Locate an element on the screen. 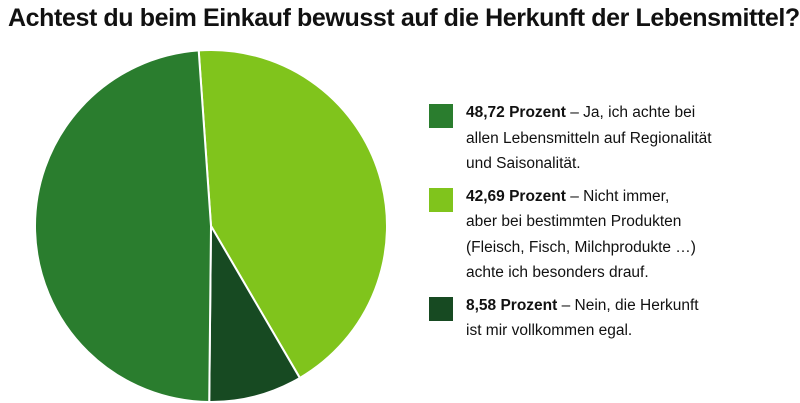 The image size is (800, 403). legend-text-line: achte ich besonders drauf. is located at coordinates (557, 272).